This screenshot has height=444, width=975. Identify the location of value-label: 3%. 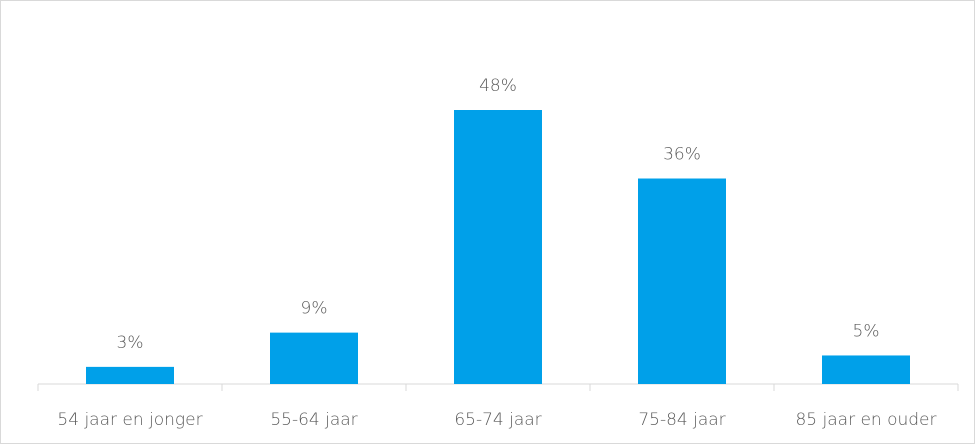
(130, 343).